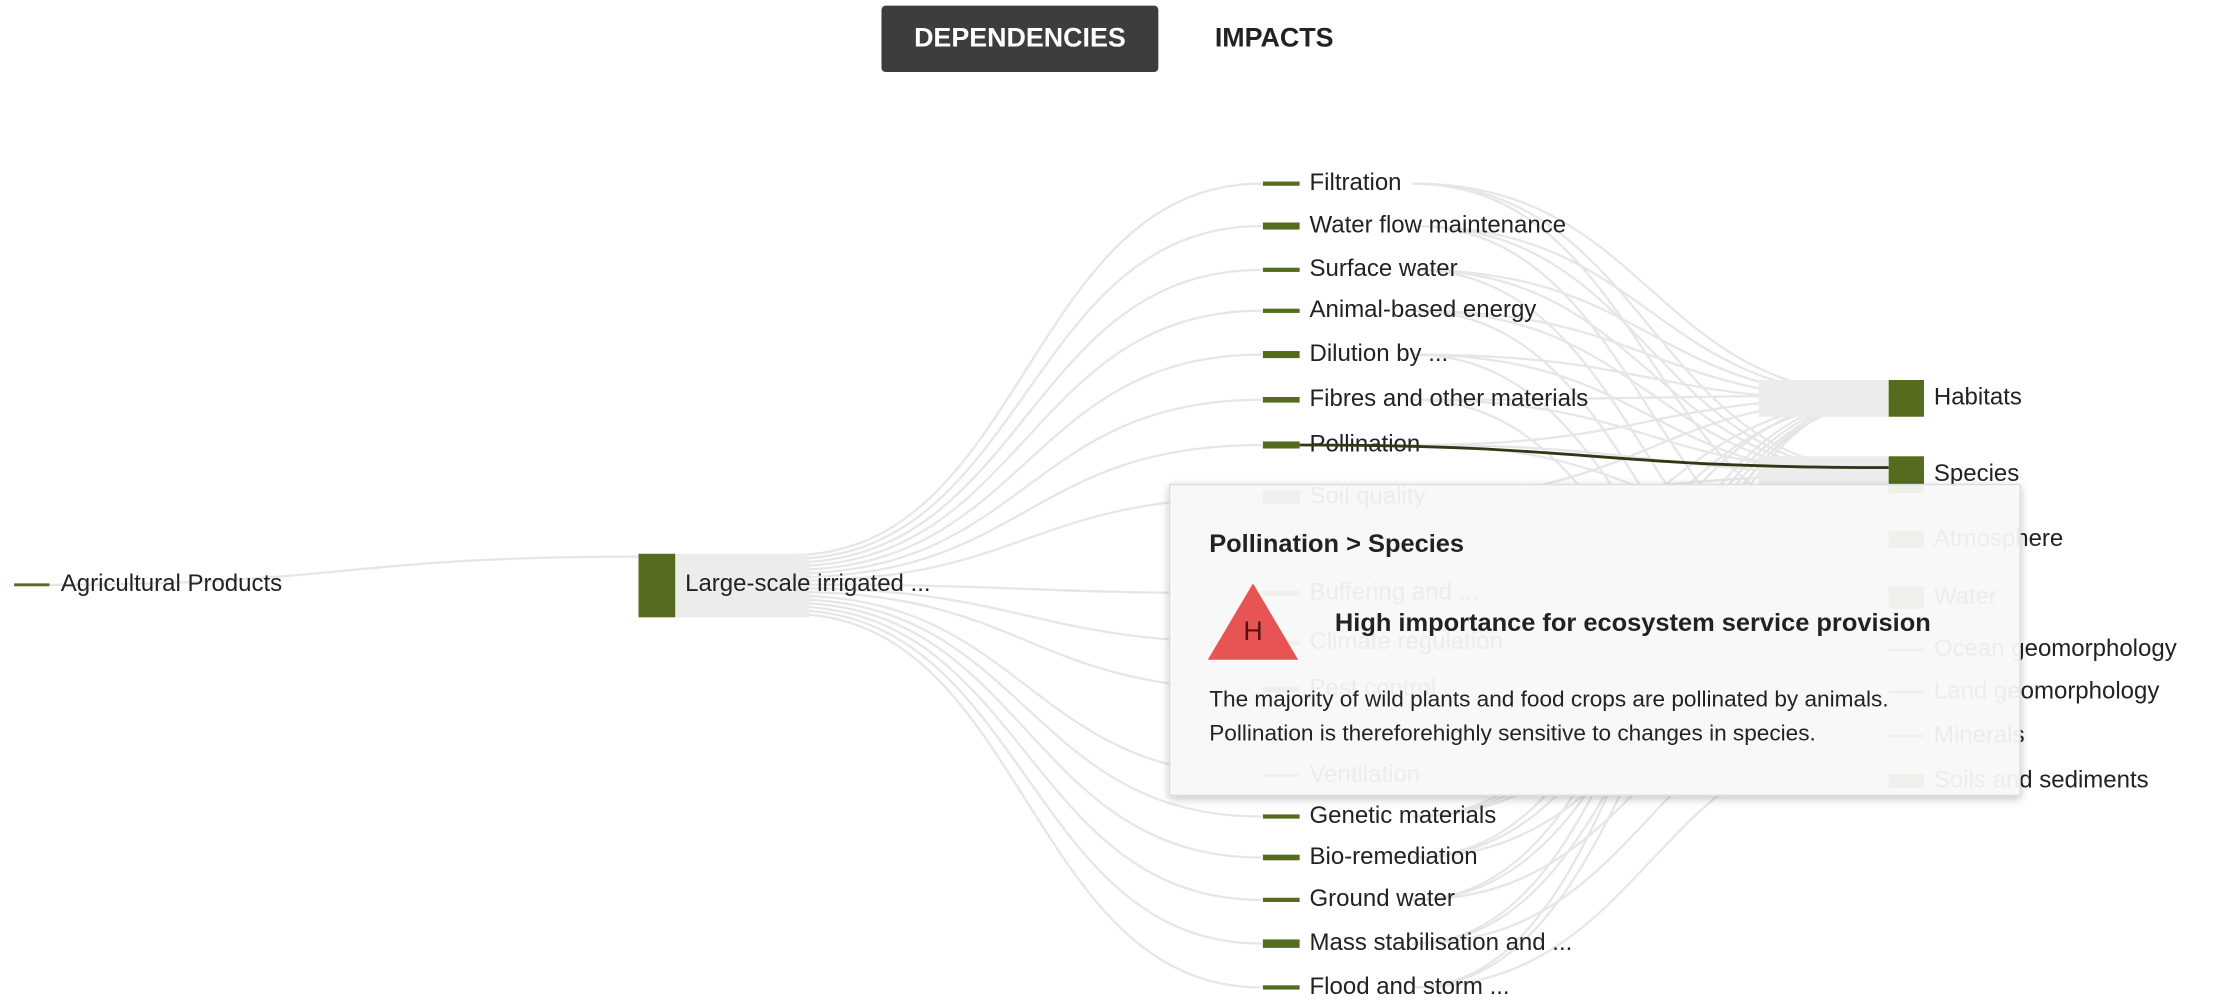 This screenshot has width=2215, height=1002. Describe the element at coordinates (171, 583) in the screenshot. I see `source-label: Agricultural Products` at that location.